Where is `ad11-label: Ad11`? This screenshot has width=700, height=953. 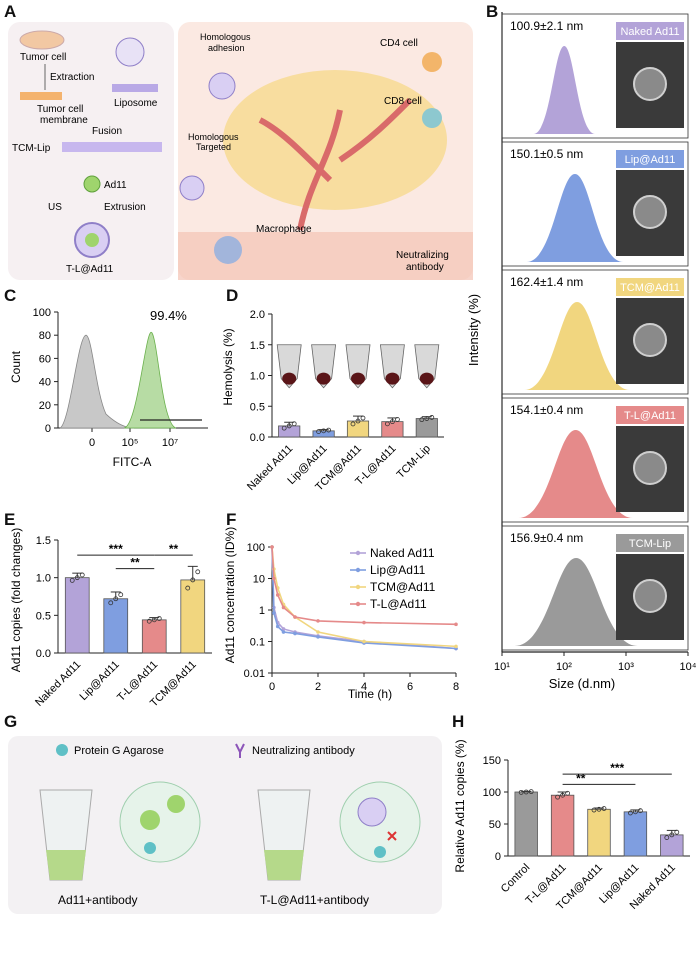
ad11-label: Ad11 is located at coordinates (115, 185).